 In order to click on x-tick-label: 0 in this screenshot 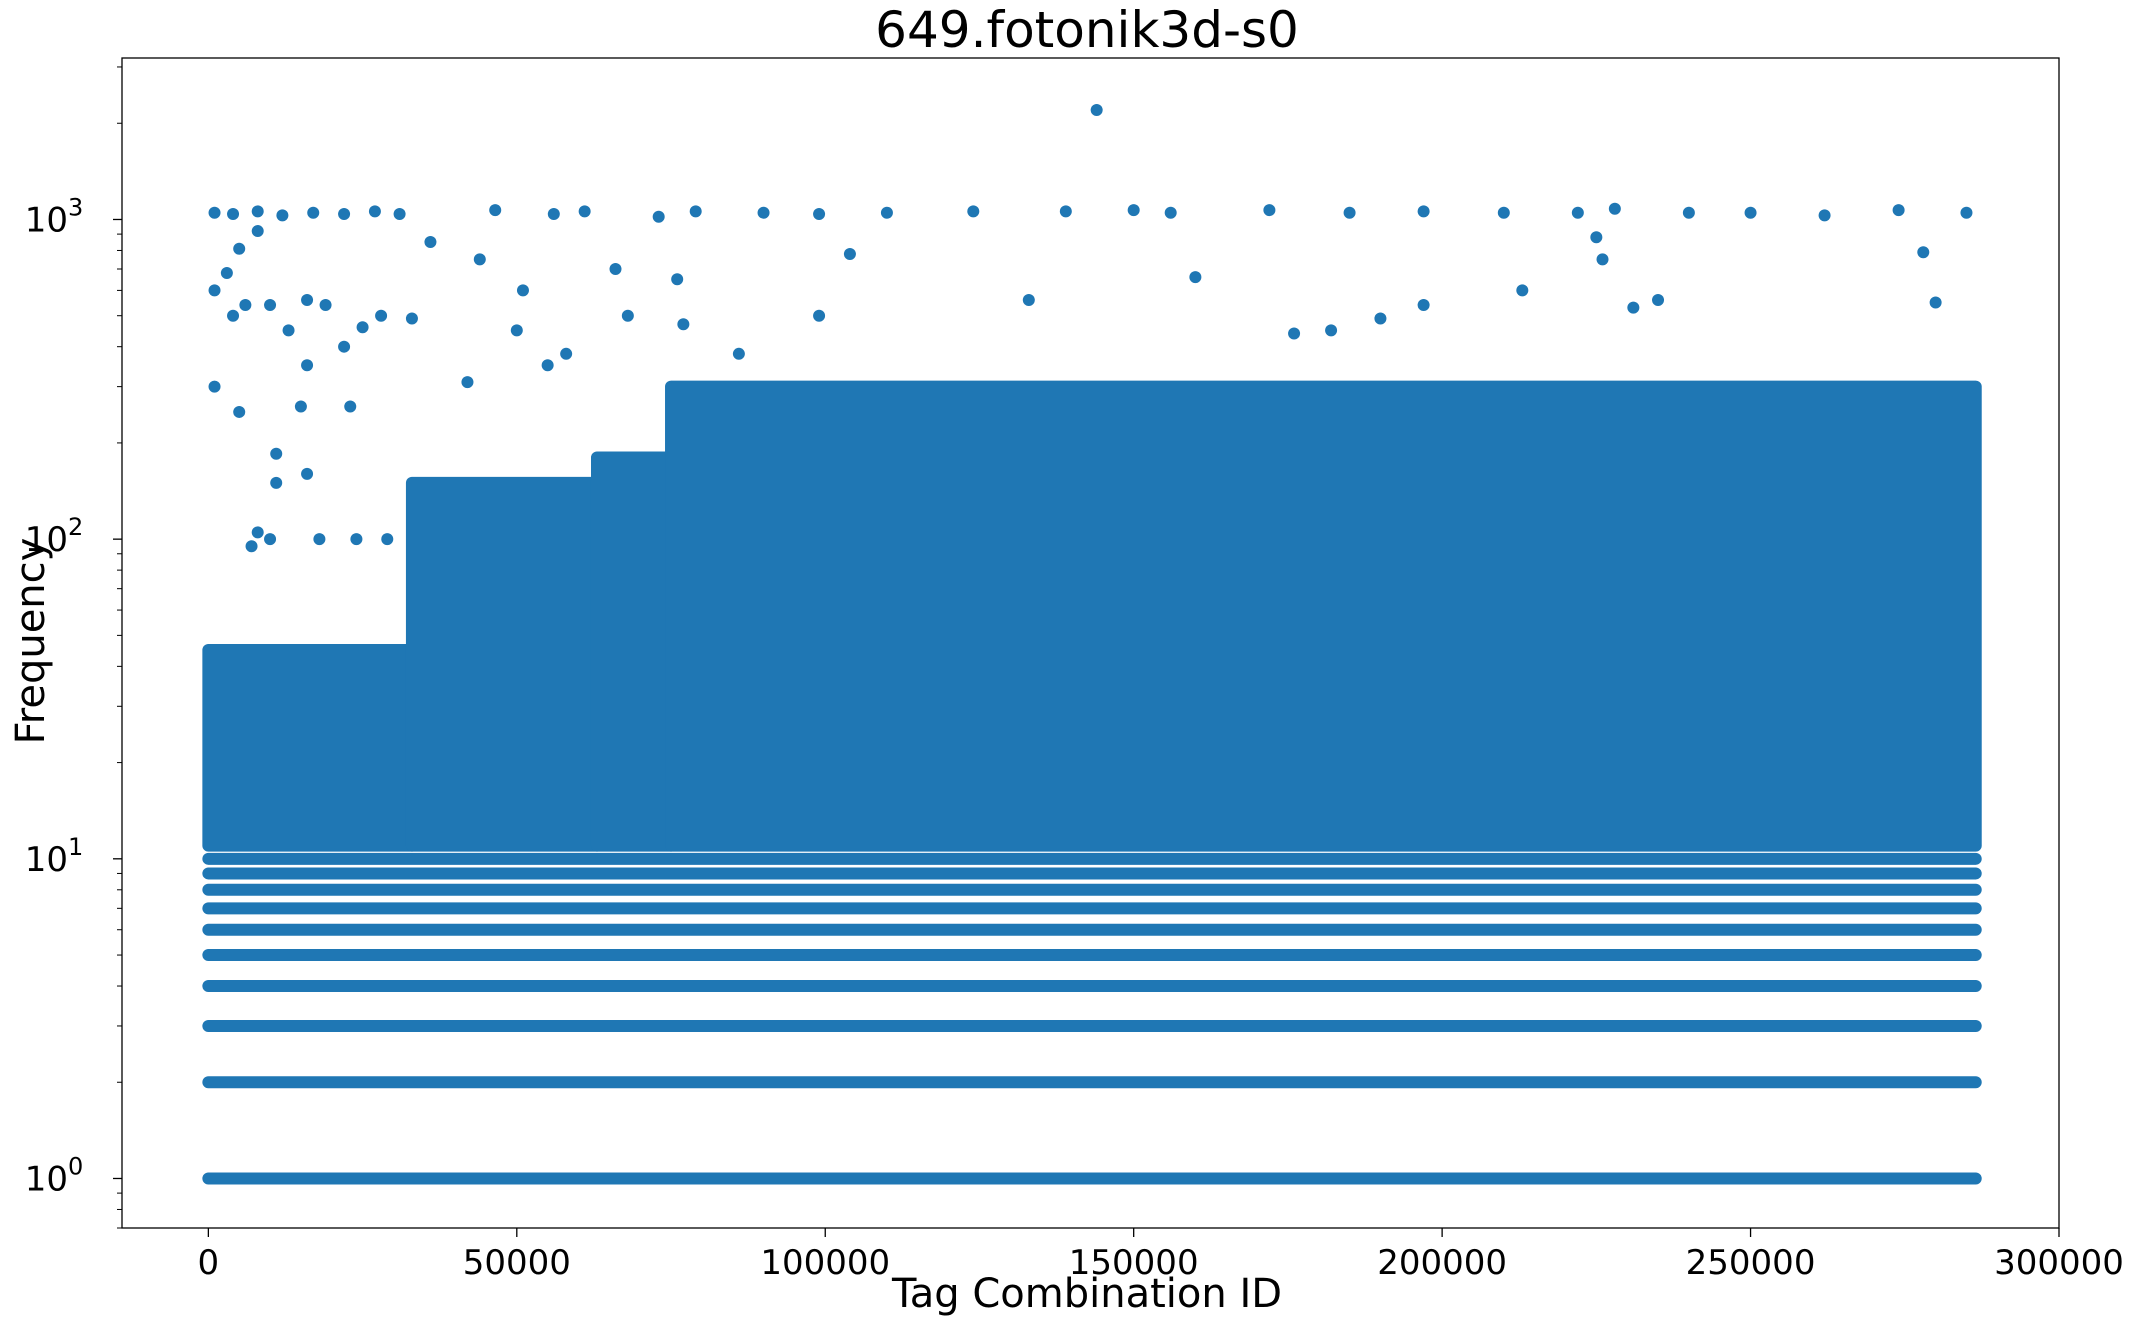, I will do `click(209, 1263)`.